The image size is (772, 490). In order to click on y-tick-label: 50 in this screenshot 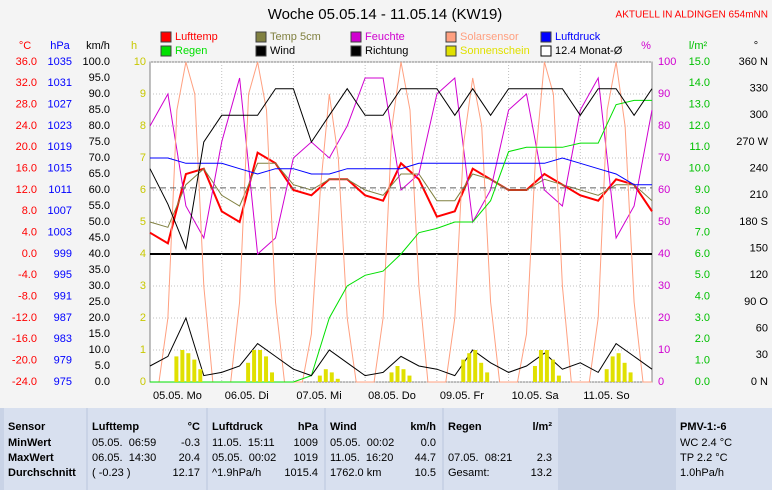, I will do `click(664, 222)`.